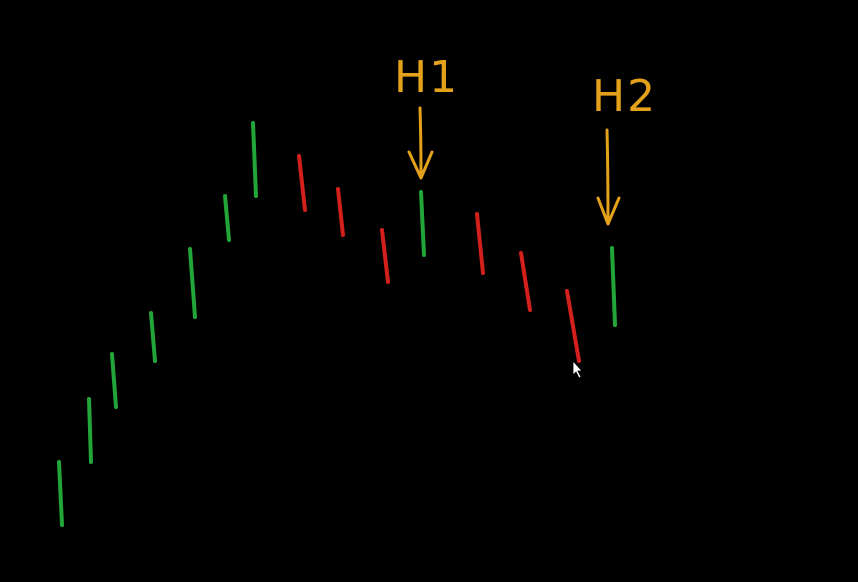 The image size is (858, 582). Describe the element at coordinates (577, 369) in the screenshot. I see `mouse-pointer-icon` at that location.